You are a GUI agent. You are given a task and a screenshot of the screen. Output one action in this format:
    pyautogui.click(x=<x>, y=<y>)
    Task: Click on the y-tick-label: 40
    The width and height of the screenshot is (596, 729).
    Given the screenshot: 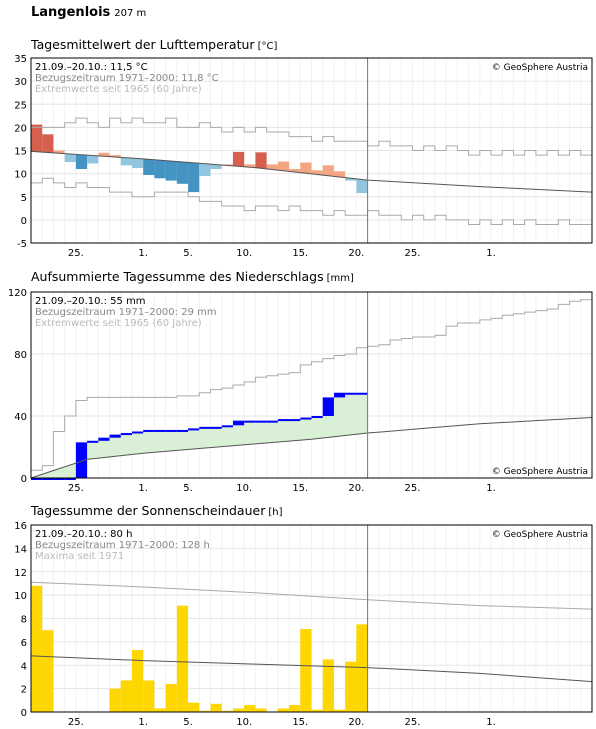 What is the action you would take?
    pyautogui.click(x=20, y=417)
    